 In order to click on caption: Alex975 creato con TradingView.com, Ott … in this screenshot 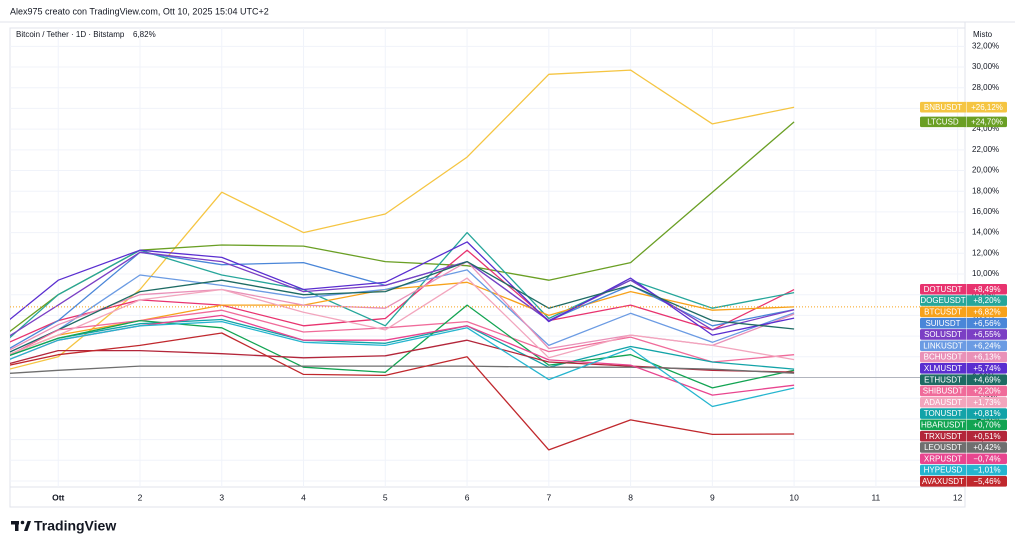, I will do `click(139, 11)`.